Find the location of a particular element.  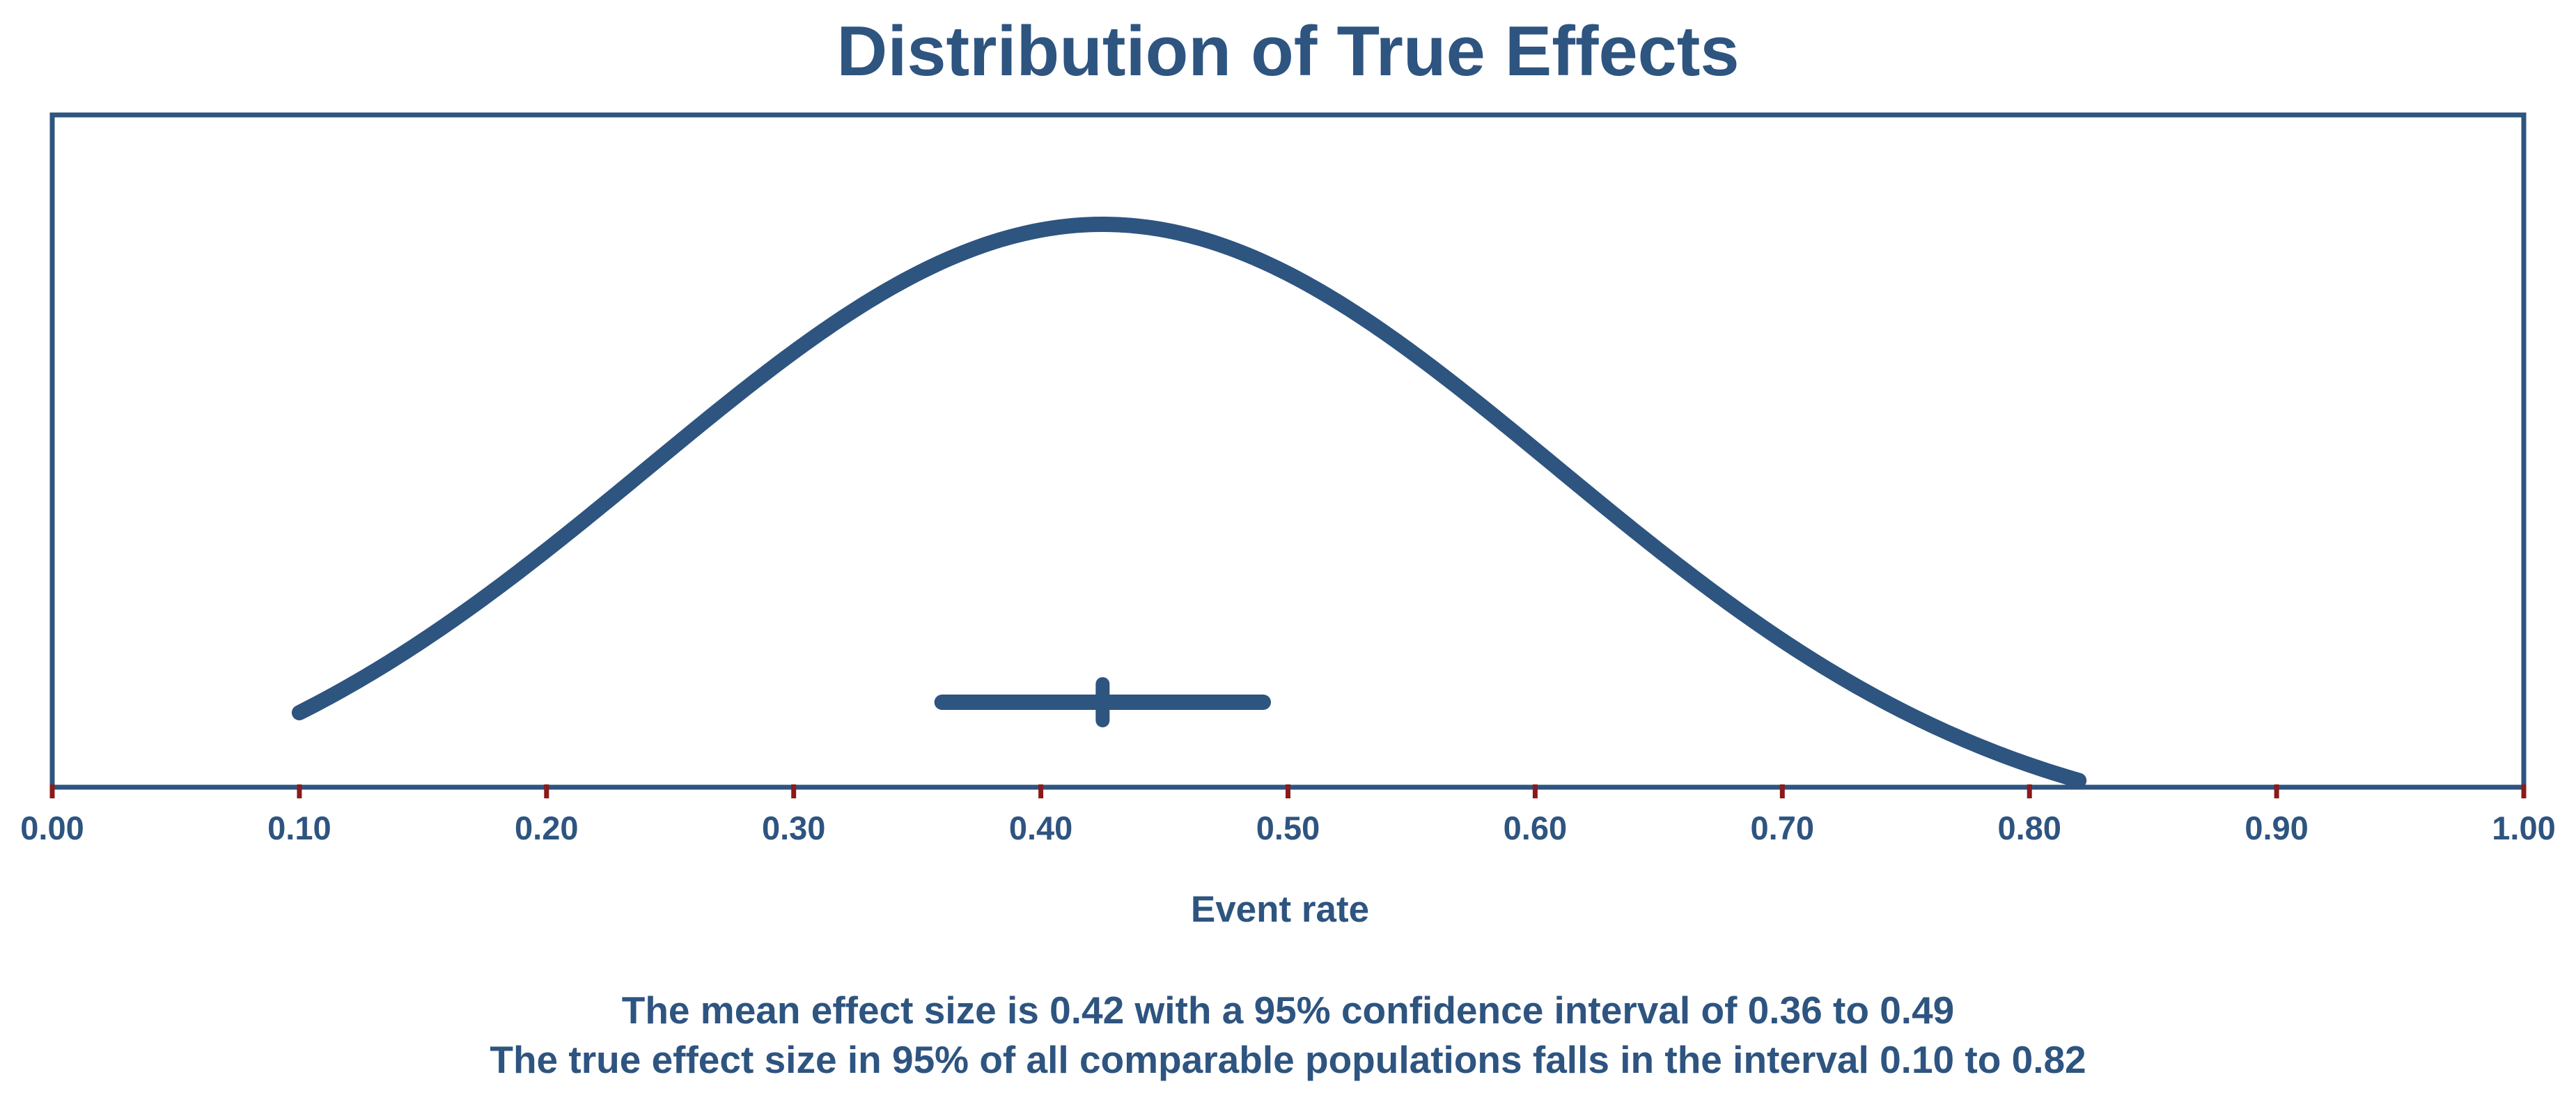

x-tick-label: 0.80 is located at coordinates (2029, 828).